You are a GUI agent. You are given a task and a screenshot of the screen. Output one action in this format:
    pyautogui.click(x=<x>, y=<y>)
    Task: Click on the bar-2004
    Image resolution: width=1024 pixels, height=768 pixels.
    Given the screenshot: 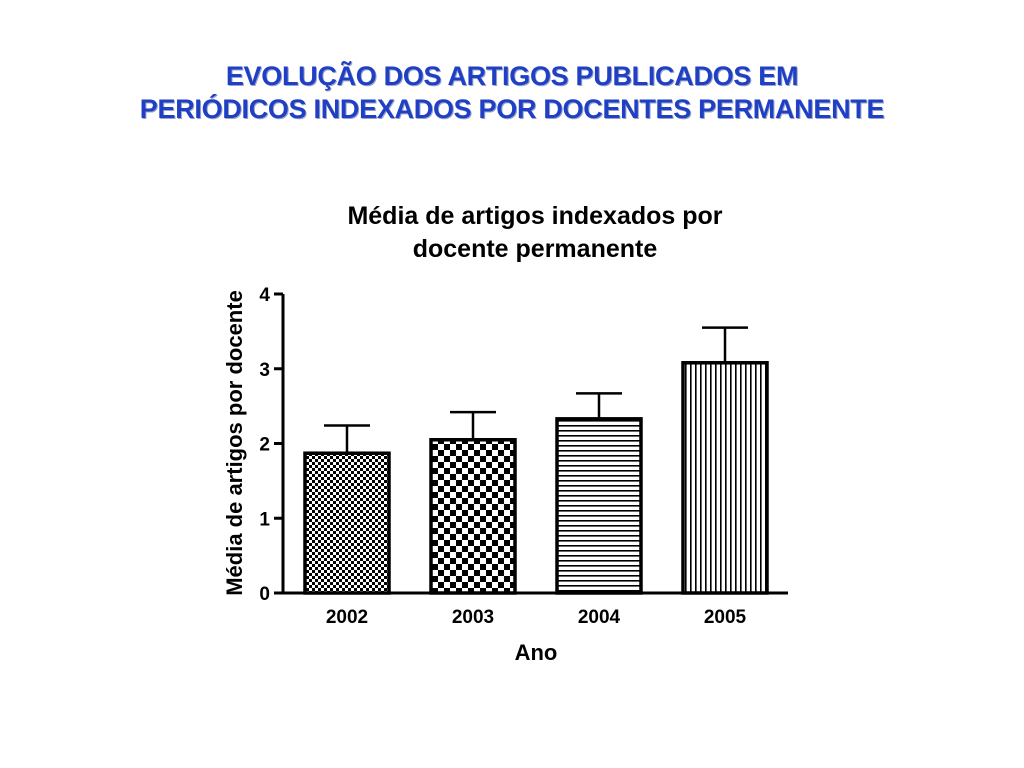 What is the action you would take?
    pyautogui.click(x=599, y=506)
    